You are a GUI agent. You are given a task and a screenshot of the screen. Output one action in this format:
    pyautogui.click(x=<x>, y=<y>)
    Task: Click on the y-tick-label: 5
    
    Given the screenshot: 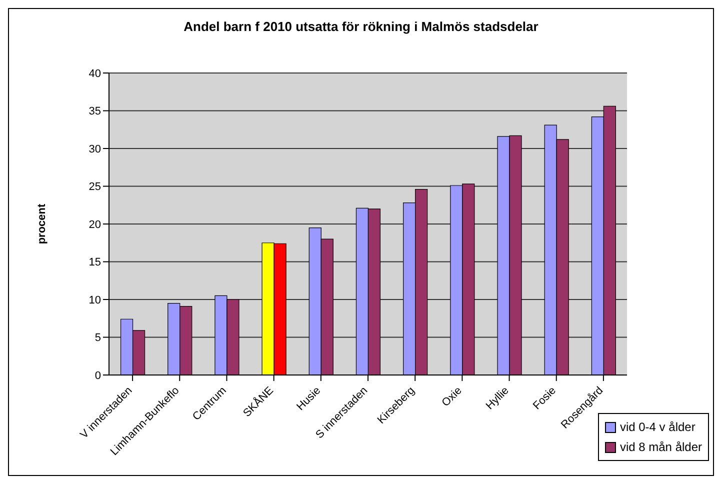 What is the action you would take?
    pyautogui.click(x=97, y=338)
    